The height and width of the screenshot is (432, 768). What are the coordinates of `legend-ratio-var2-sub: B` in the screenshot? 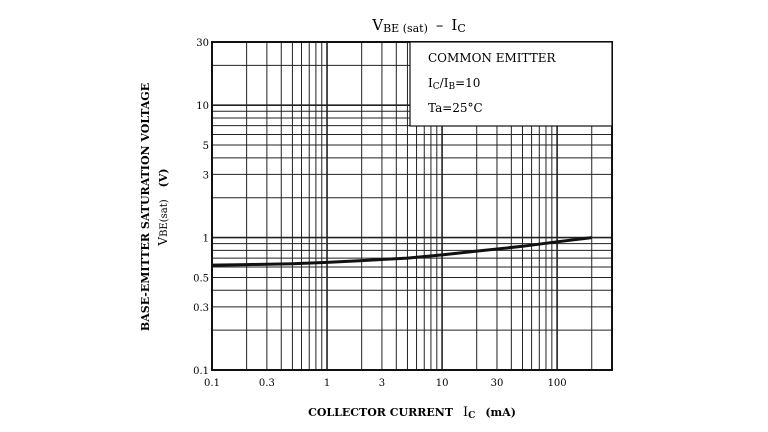 It's located at (451, 87).